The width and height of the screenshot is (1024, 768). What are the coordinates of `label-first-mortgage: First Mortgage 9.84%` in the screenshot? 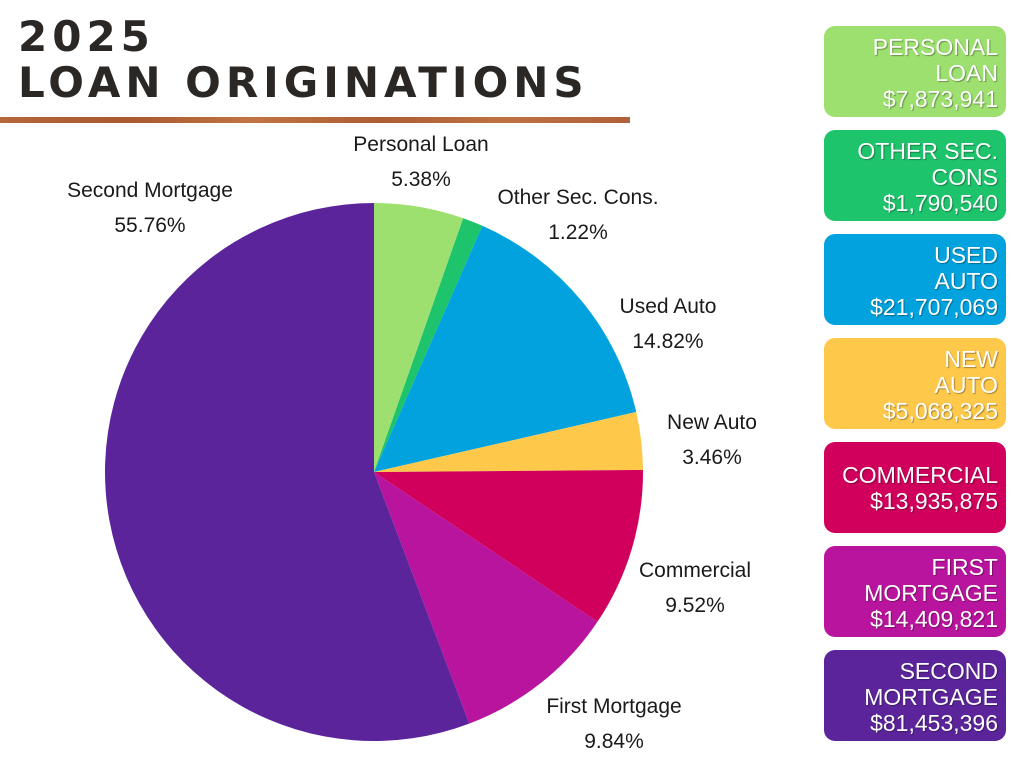 It's located at (613, 724).